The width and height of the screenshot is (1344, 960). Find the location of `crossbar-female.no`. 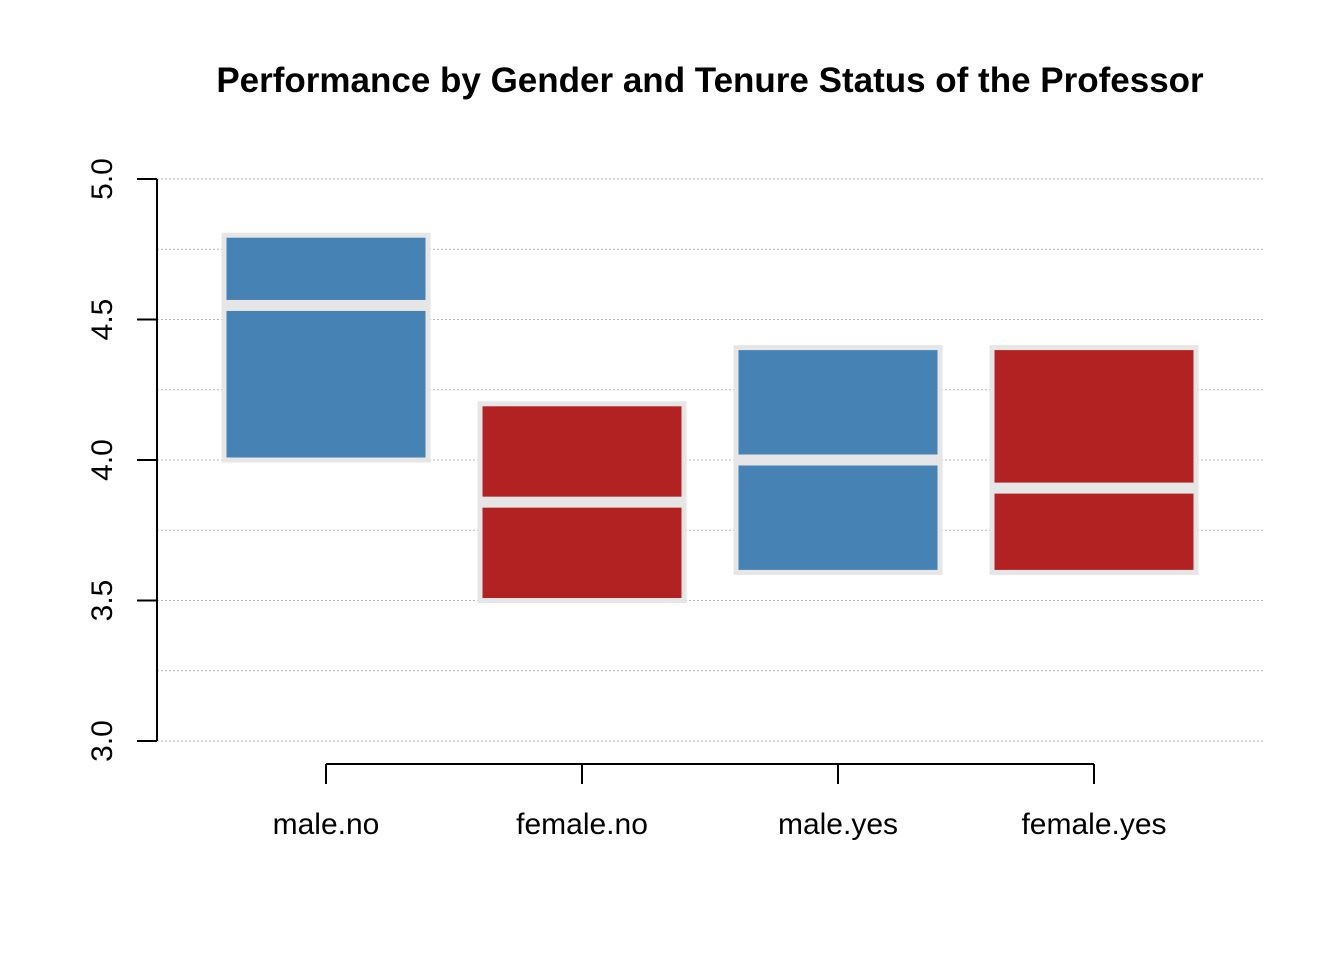

crossbar-female.no is located at coordinates (582, 502).